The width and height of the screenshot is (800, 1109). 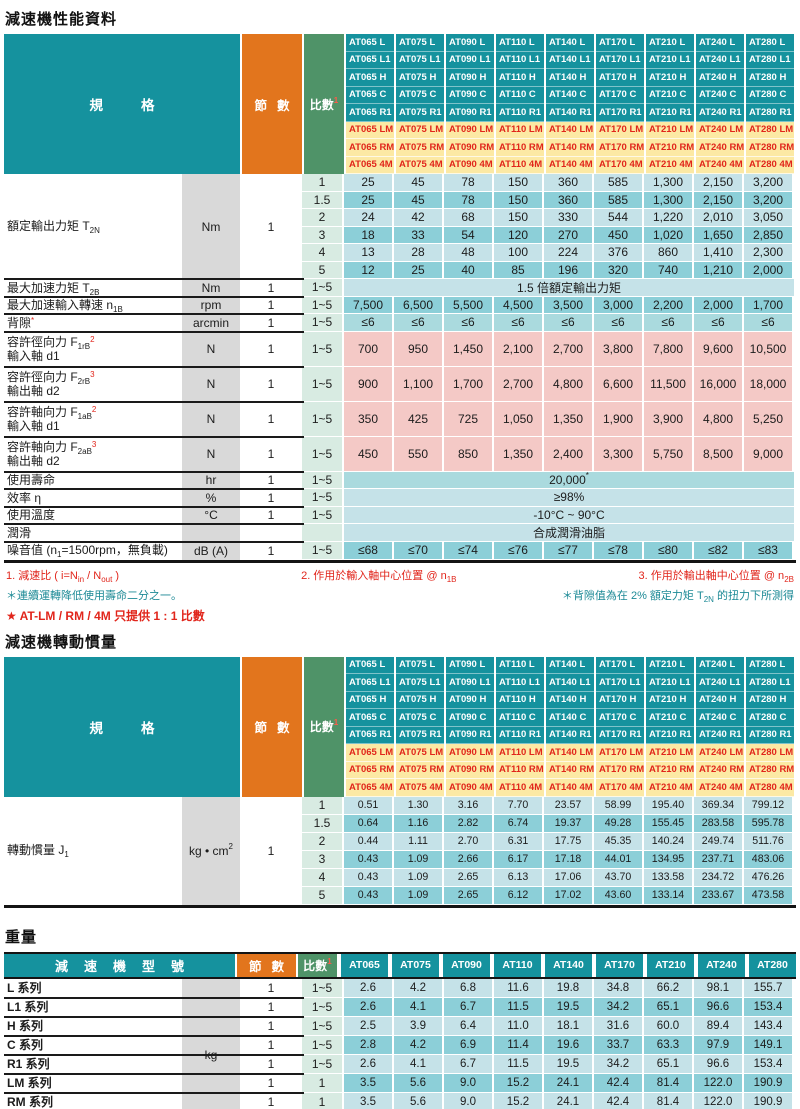 What do you see at coordinates (369, 384) in the screenshot?
I see `value-cell: 900` at bounding box center [369, 384].